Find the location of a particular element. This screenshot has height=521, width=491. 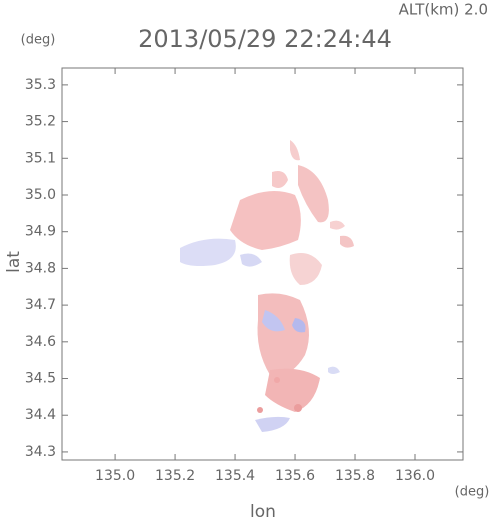

altitude-annotation: ALT(km) 2.0 is located at coordinates (443, 10).